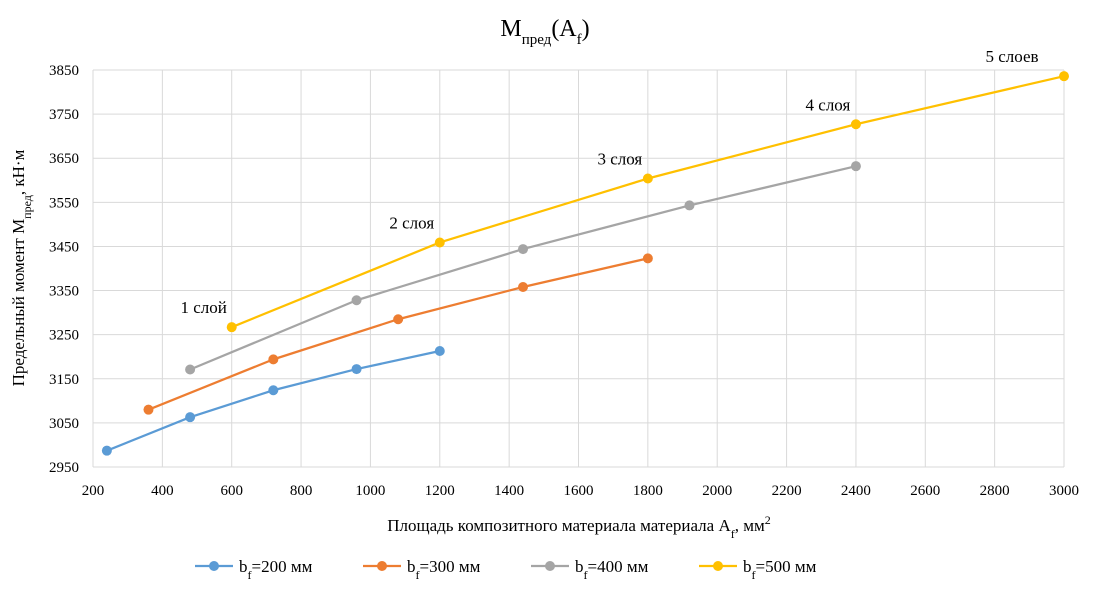 The width and height of the screenshot is (1099, 595). What do you see at coordinates (579, 40) in the screenshot?
I see `chart-title-paren-sub: f` at bounding box center [579, 40].